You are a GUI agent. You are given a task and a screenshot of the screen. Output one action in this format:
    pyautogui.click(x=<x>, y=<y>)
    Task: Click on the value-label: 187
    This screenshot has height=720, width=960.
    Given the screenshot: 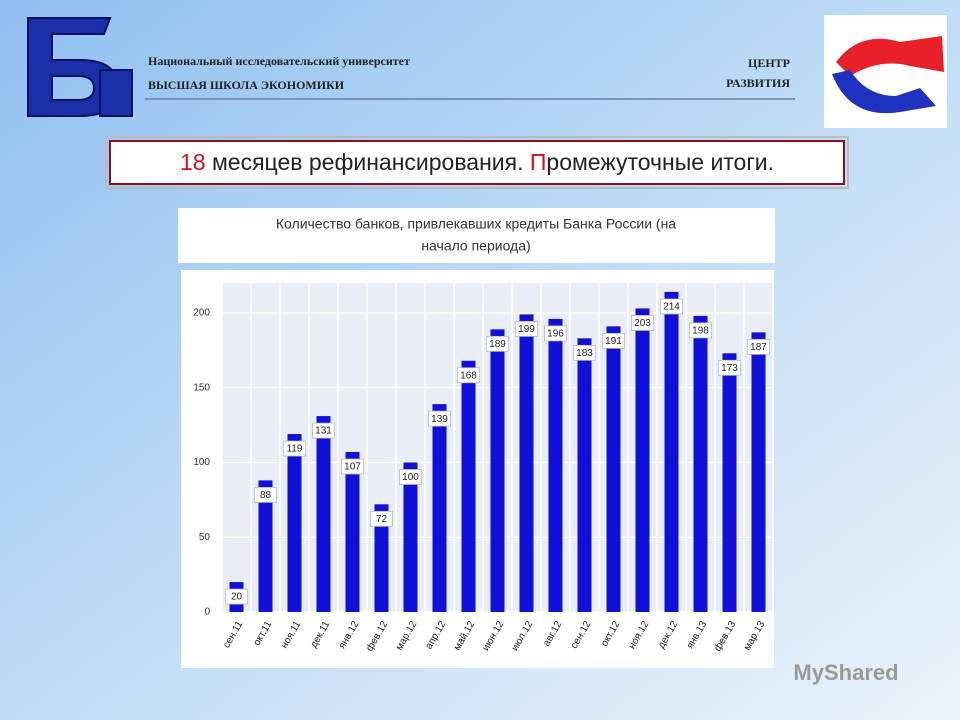 What is the action you would take?
    pyautogui.click(x=758, y=347)
    